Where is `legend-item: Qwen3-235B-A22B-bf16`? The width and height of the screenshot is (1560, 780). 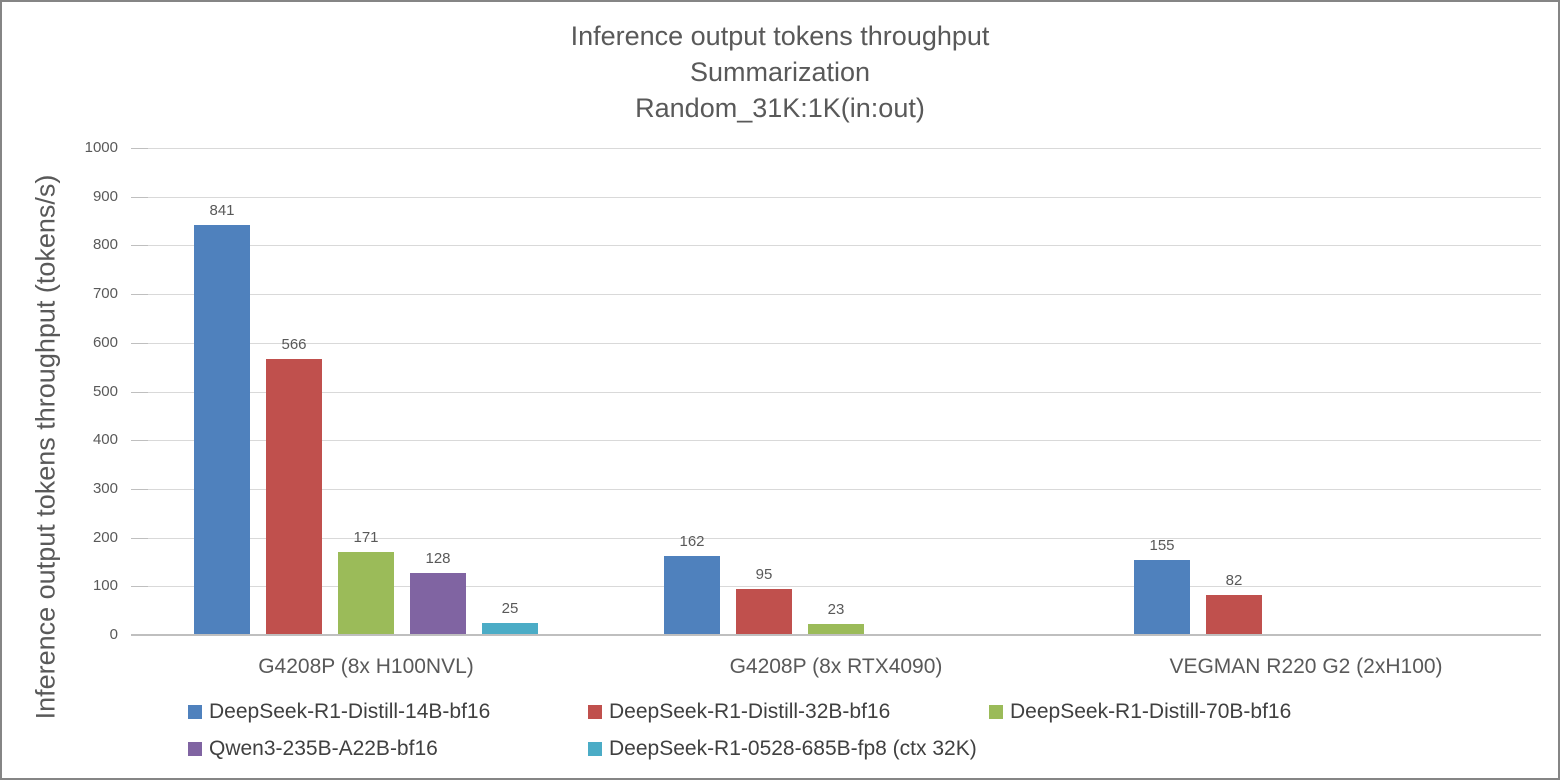
legend-item: Qwen3-235B-A22B-bf16 is located at coordinates (313, 749).